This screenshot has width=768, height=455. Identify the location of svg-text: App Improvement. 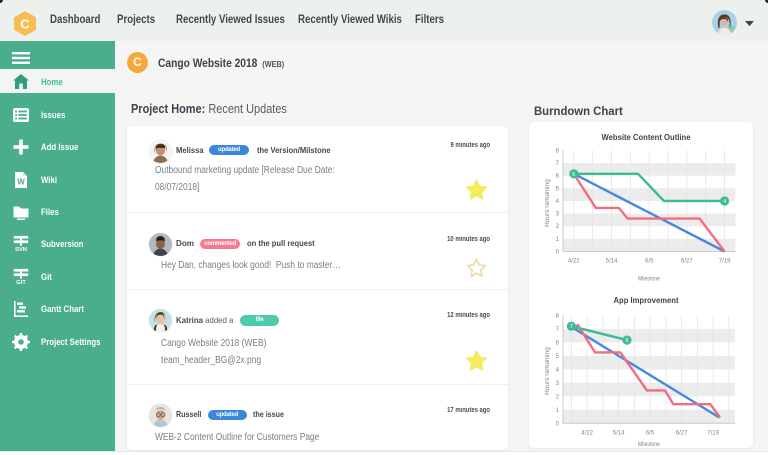
(646, 300).